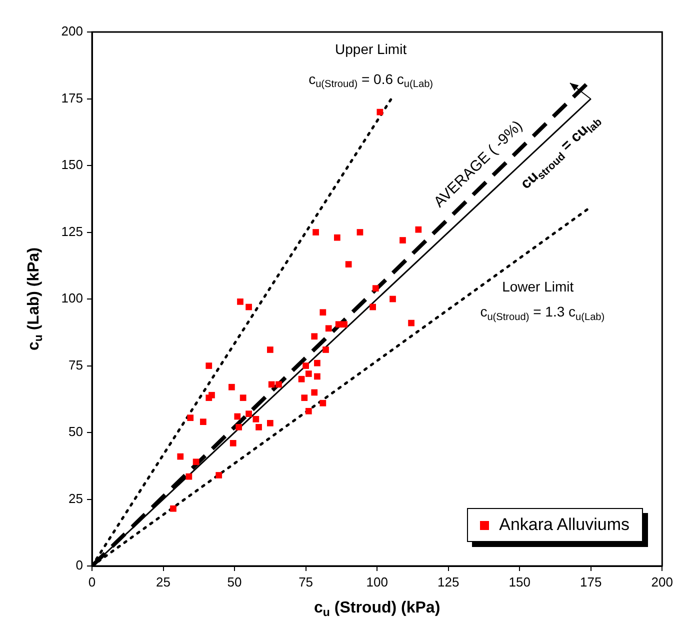 The height and width of the screenshot is (644, 677). I want to click on x-tick-label: 125, so click(448, 582).